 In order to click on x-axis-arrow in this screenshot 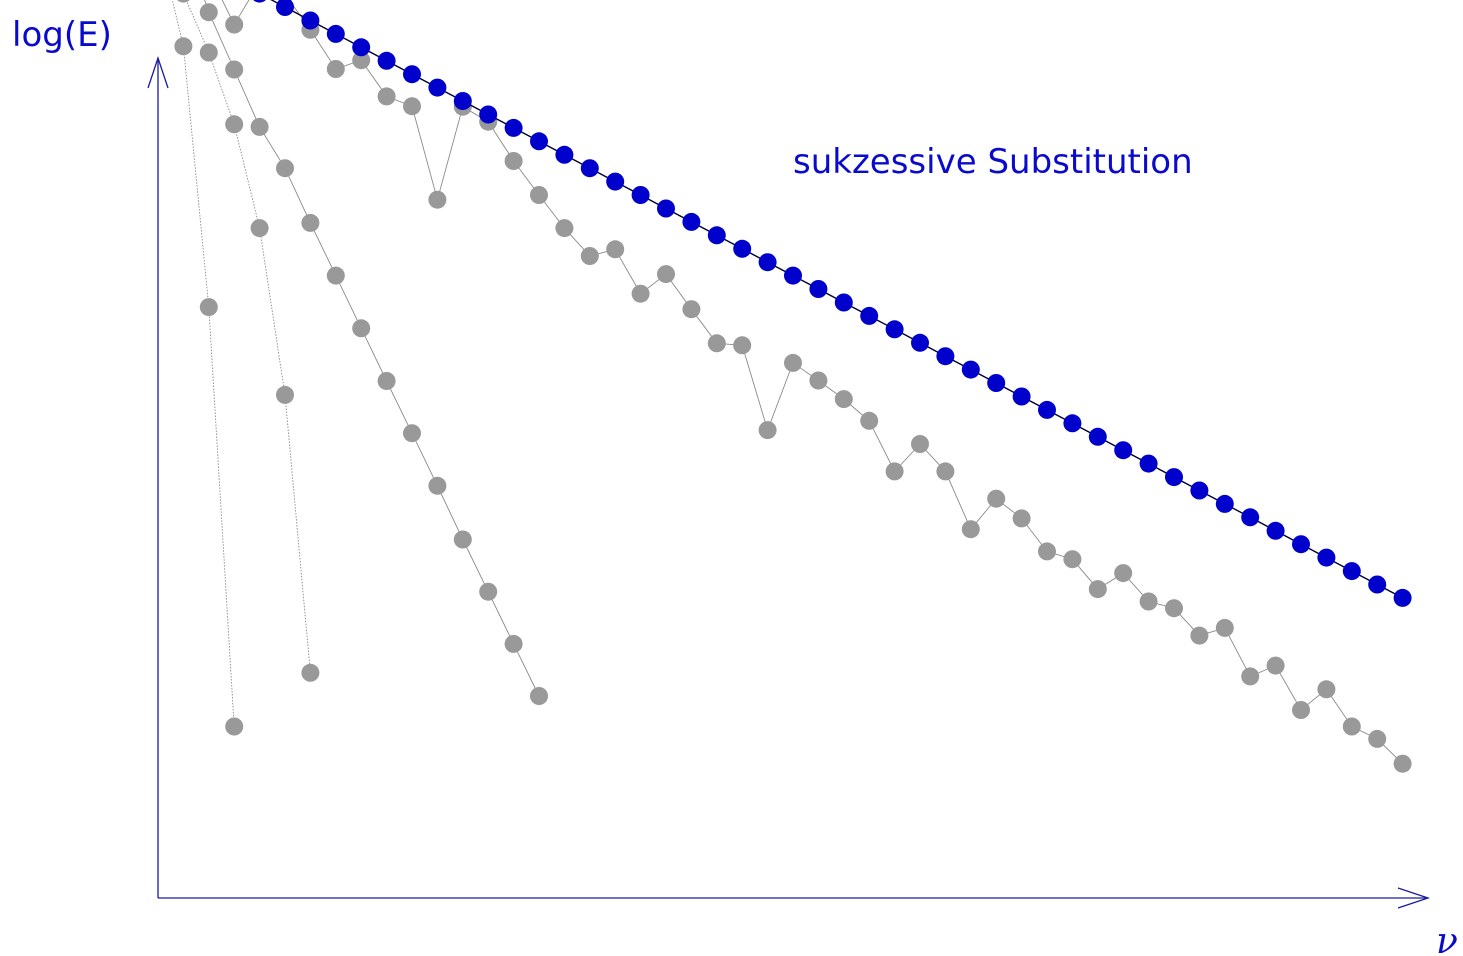, I will do `click(1414, 898)`.